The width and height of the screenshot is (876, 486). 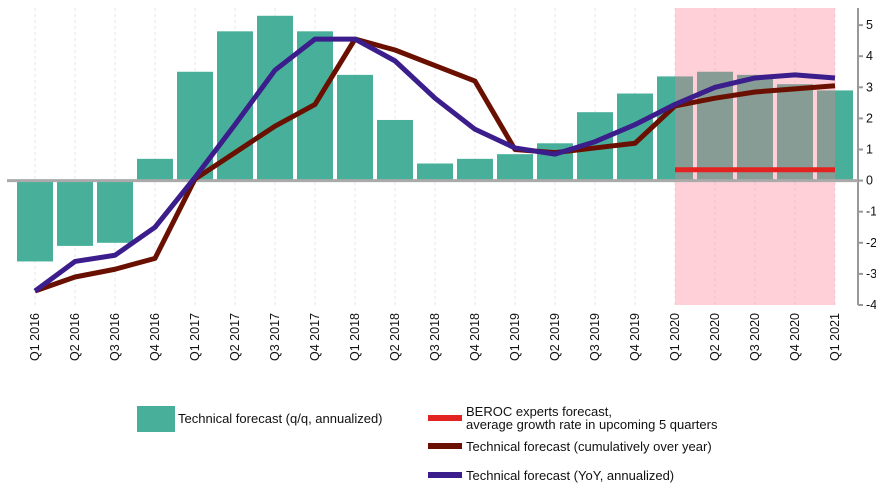 I want to click on x-tick-label: Q3 2020, so click(x=755, y=337).